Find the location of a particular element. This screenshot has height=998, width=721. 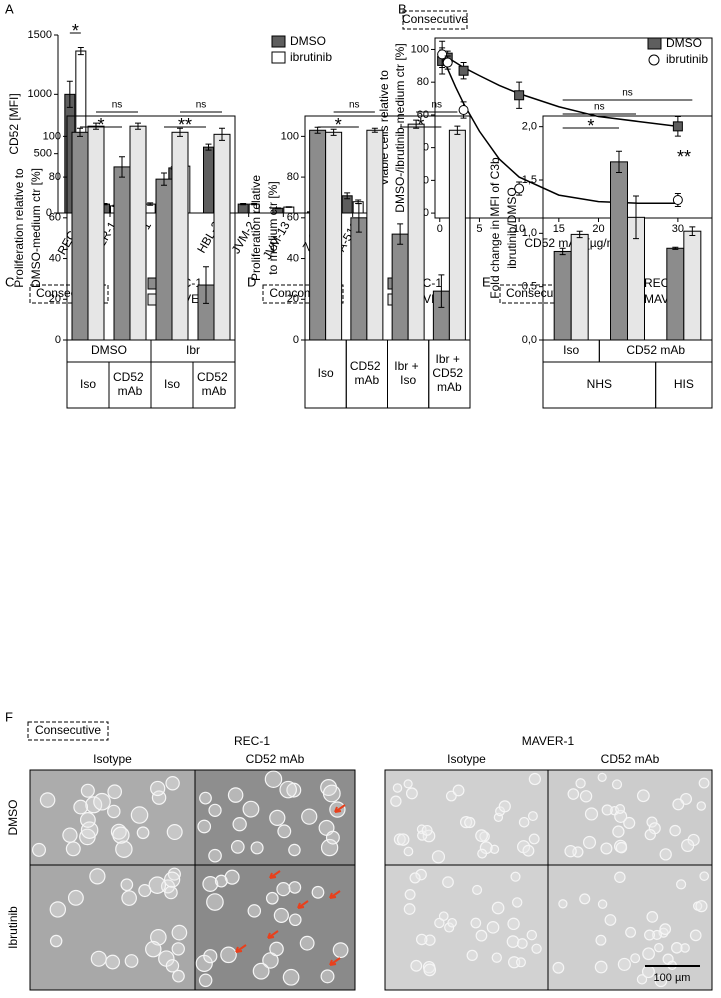

significance-label: * is located at coordinates (75, 31).